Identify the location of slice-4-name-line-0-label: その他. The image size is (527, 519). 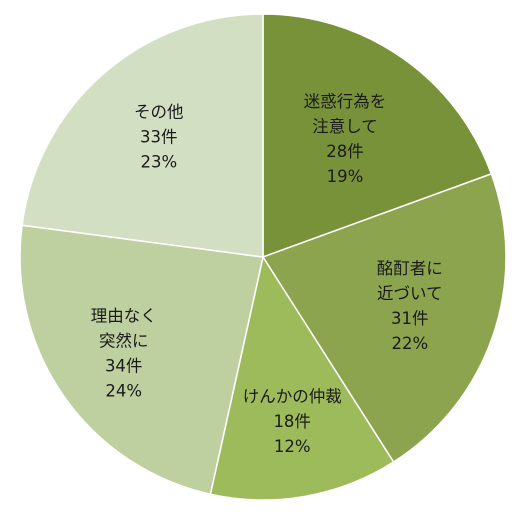
(159, 112).